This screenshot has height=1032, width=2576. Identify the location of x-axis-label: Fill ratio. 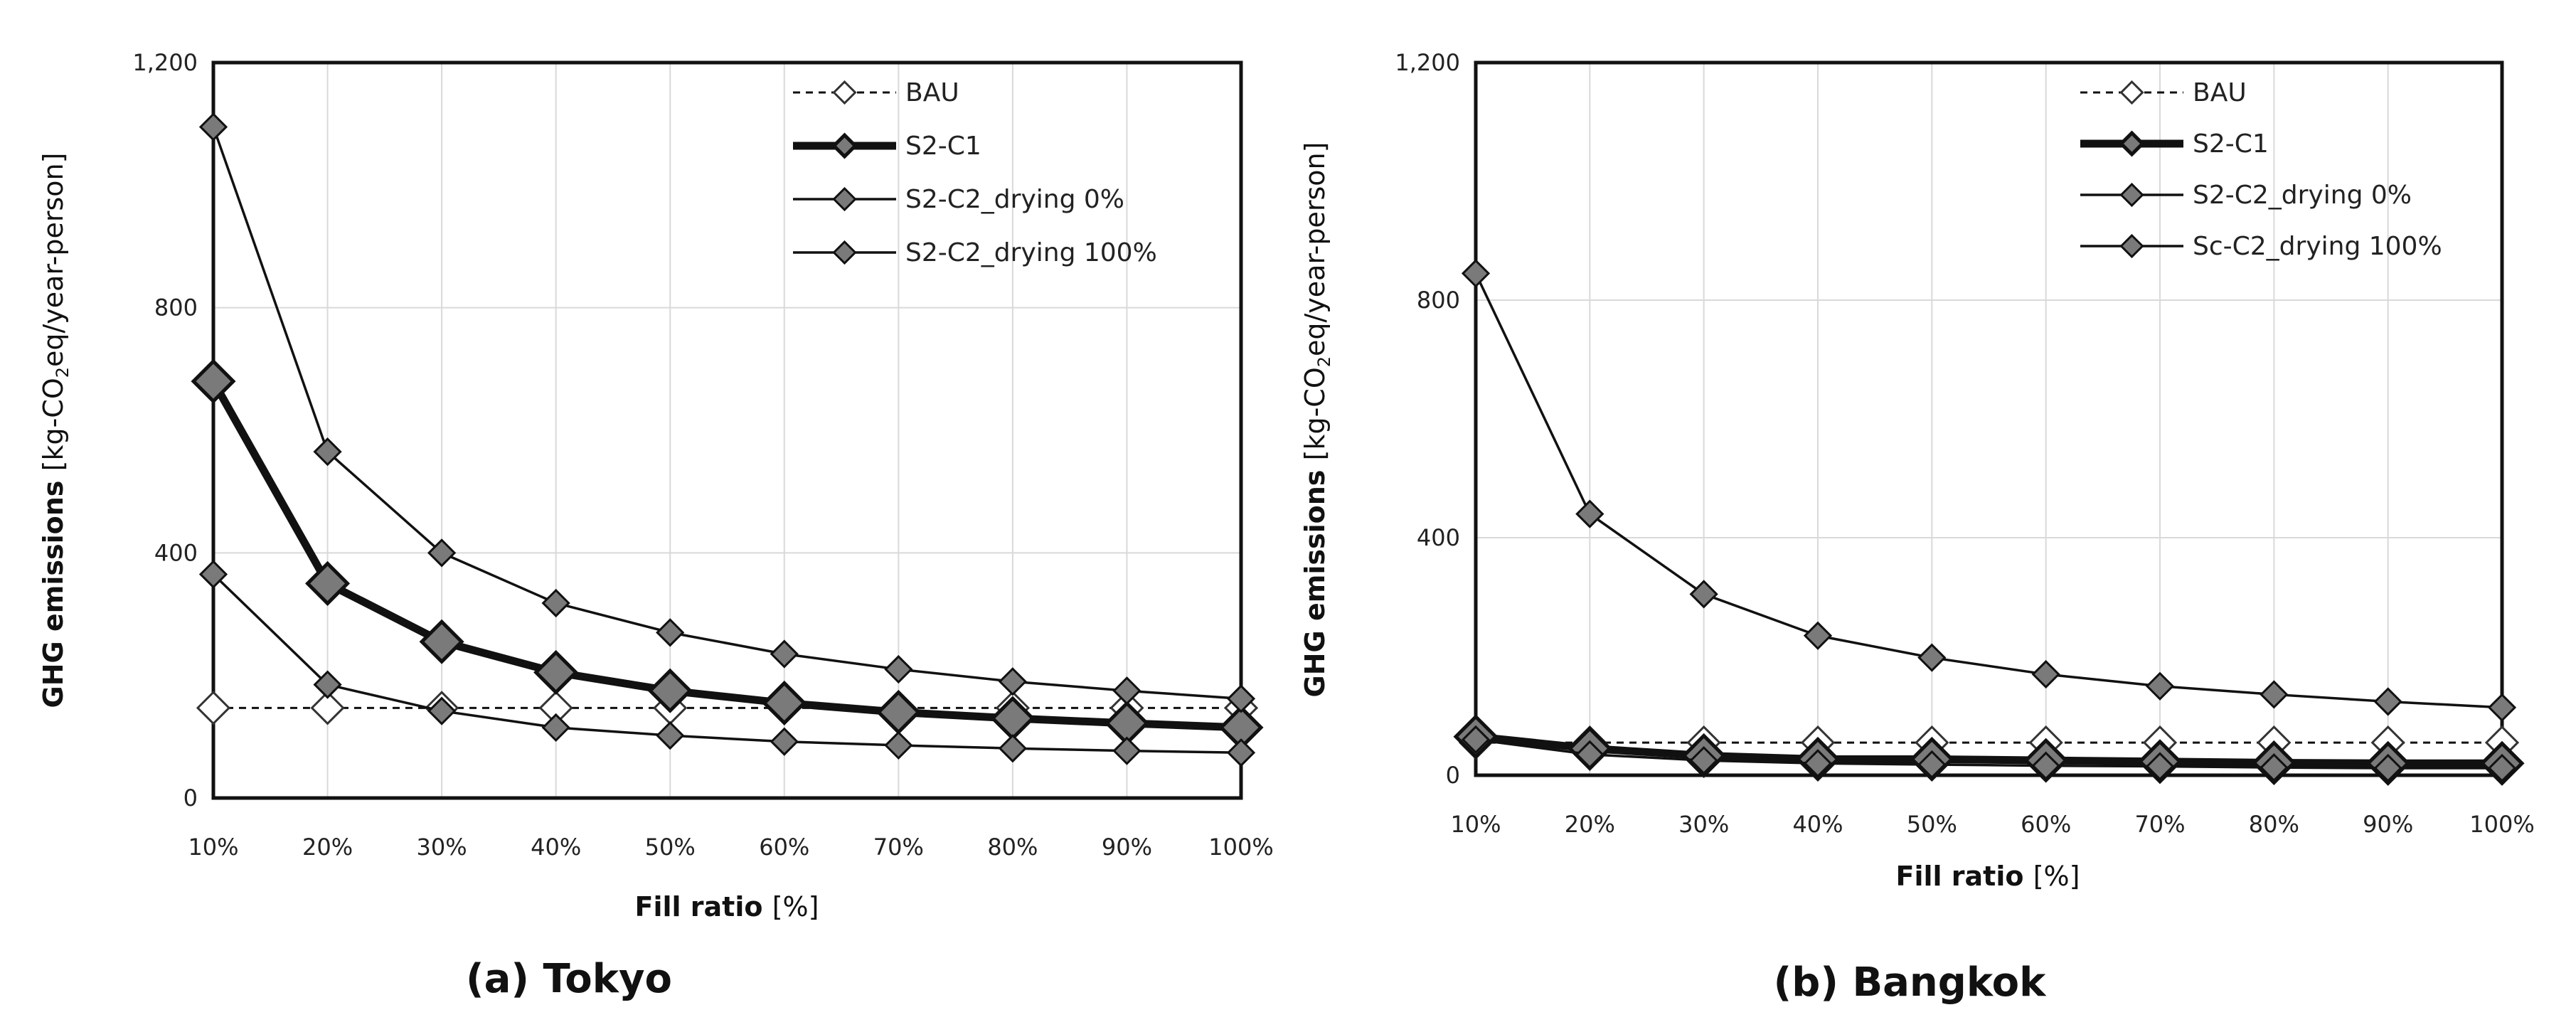
(703, 906).